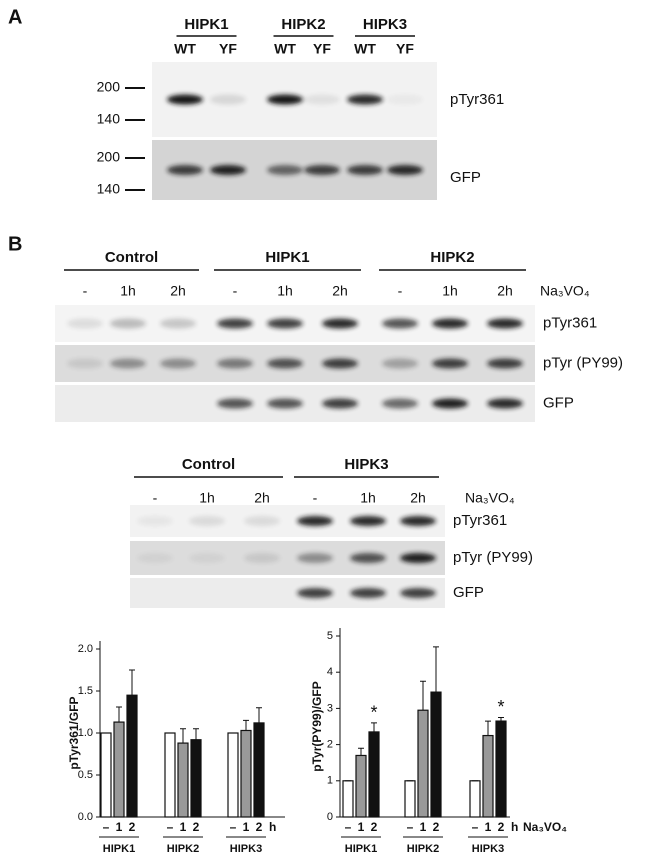  I want to click on y-tick-label: 0.5, so click(85, 775).